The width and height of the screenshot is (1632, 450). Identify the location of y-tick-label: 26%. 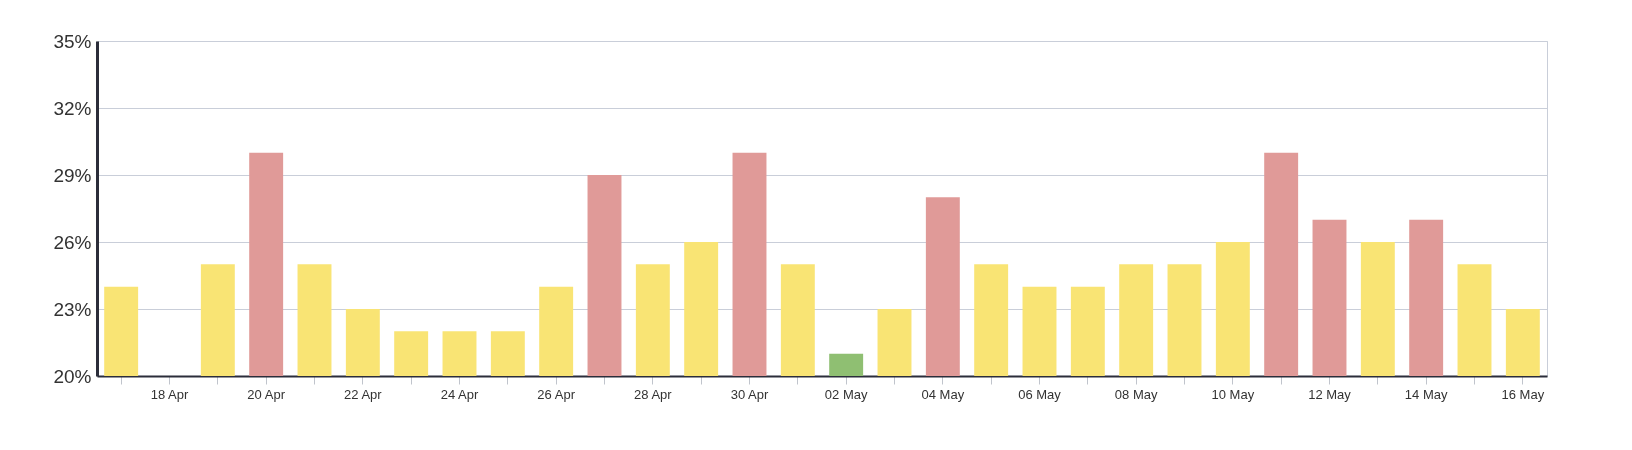
(72, 242).